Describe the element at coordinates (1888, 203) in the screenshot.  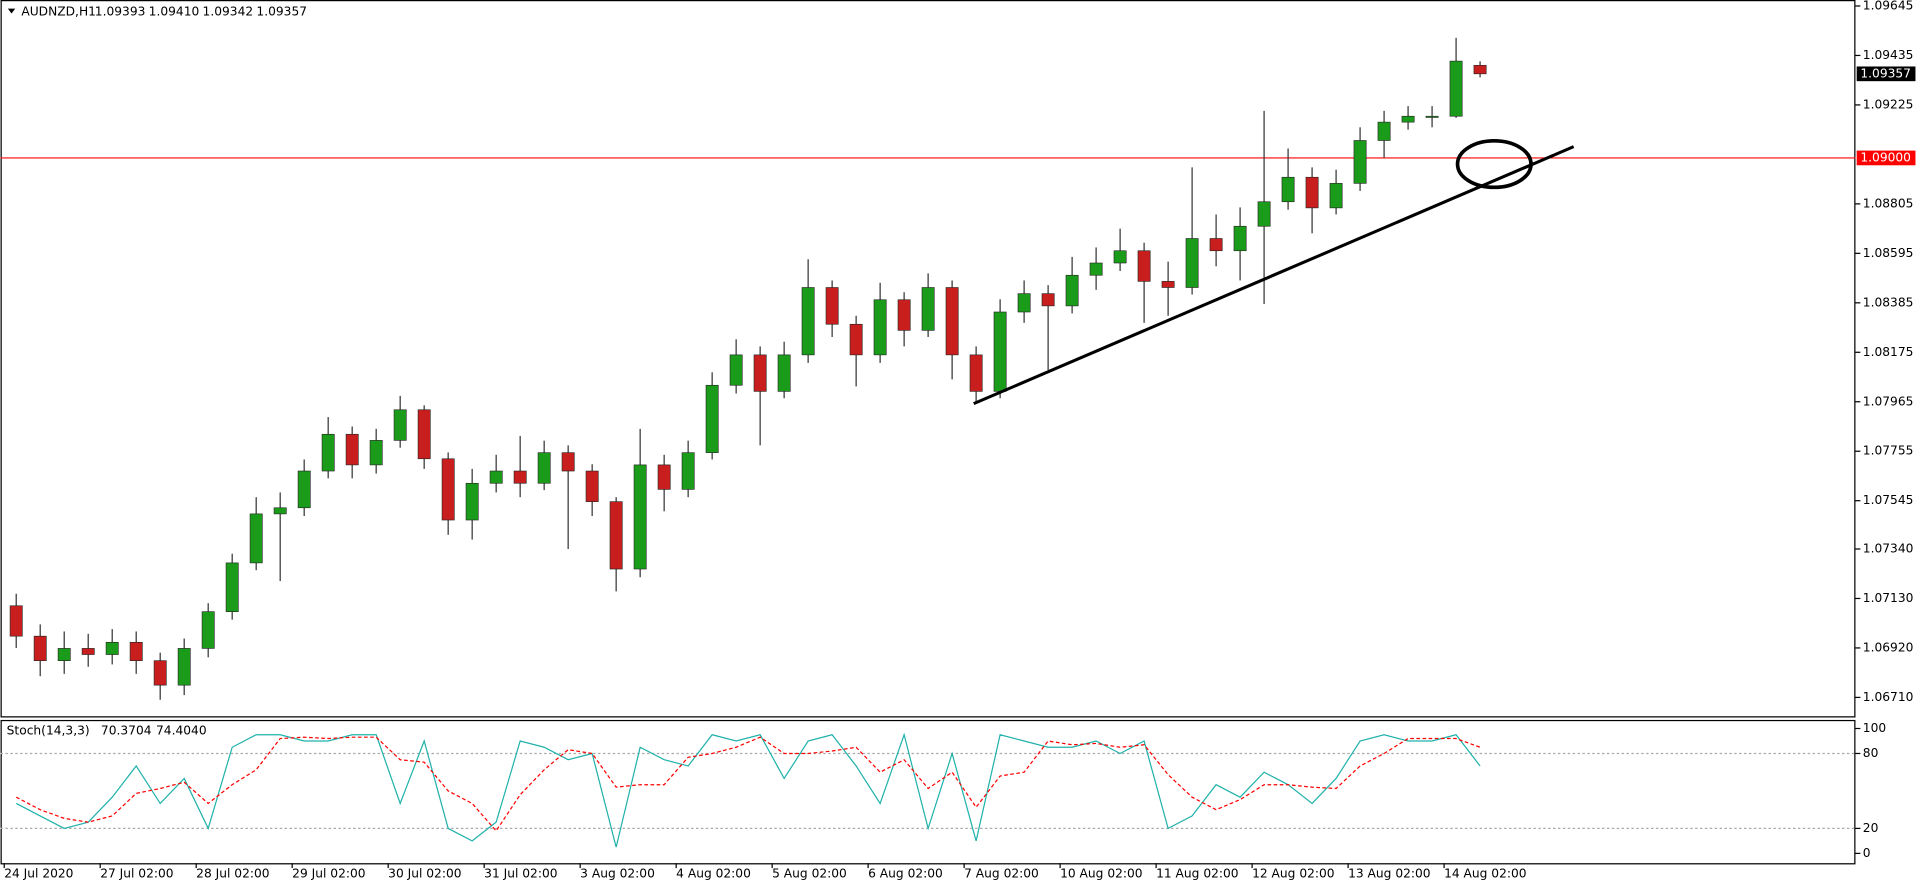
I see `y-tick-label: 1.08805` at that location.